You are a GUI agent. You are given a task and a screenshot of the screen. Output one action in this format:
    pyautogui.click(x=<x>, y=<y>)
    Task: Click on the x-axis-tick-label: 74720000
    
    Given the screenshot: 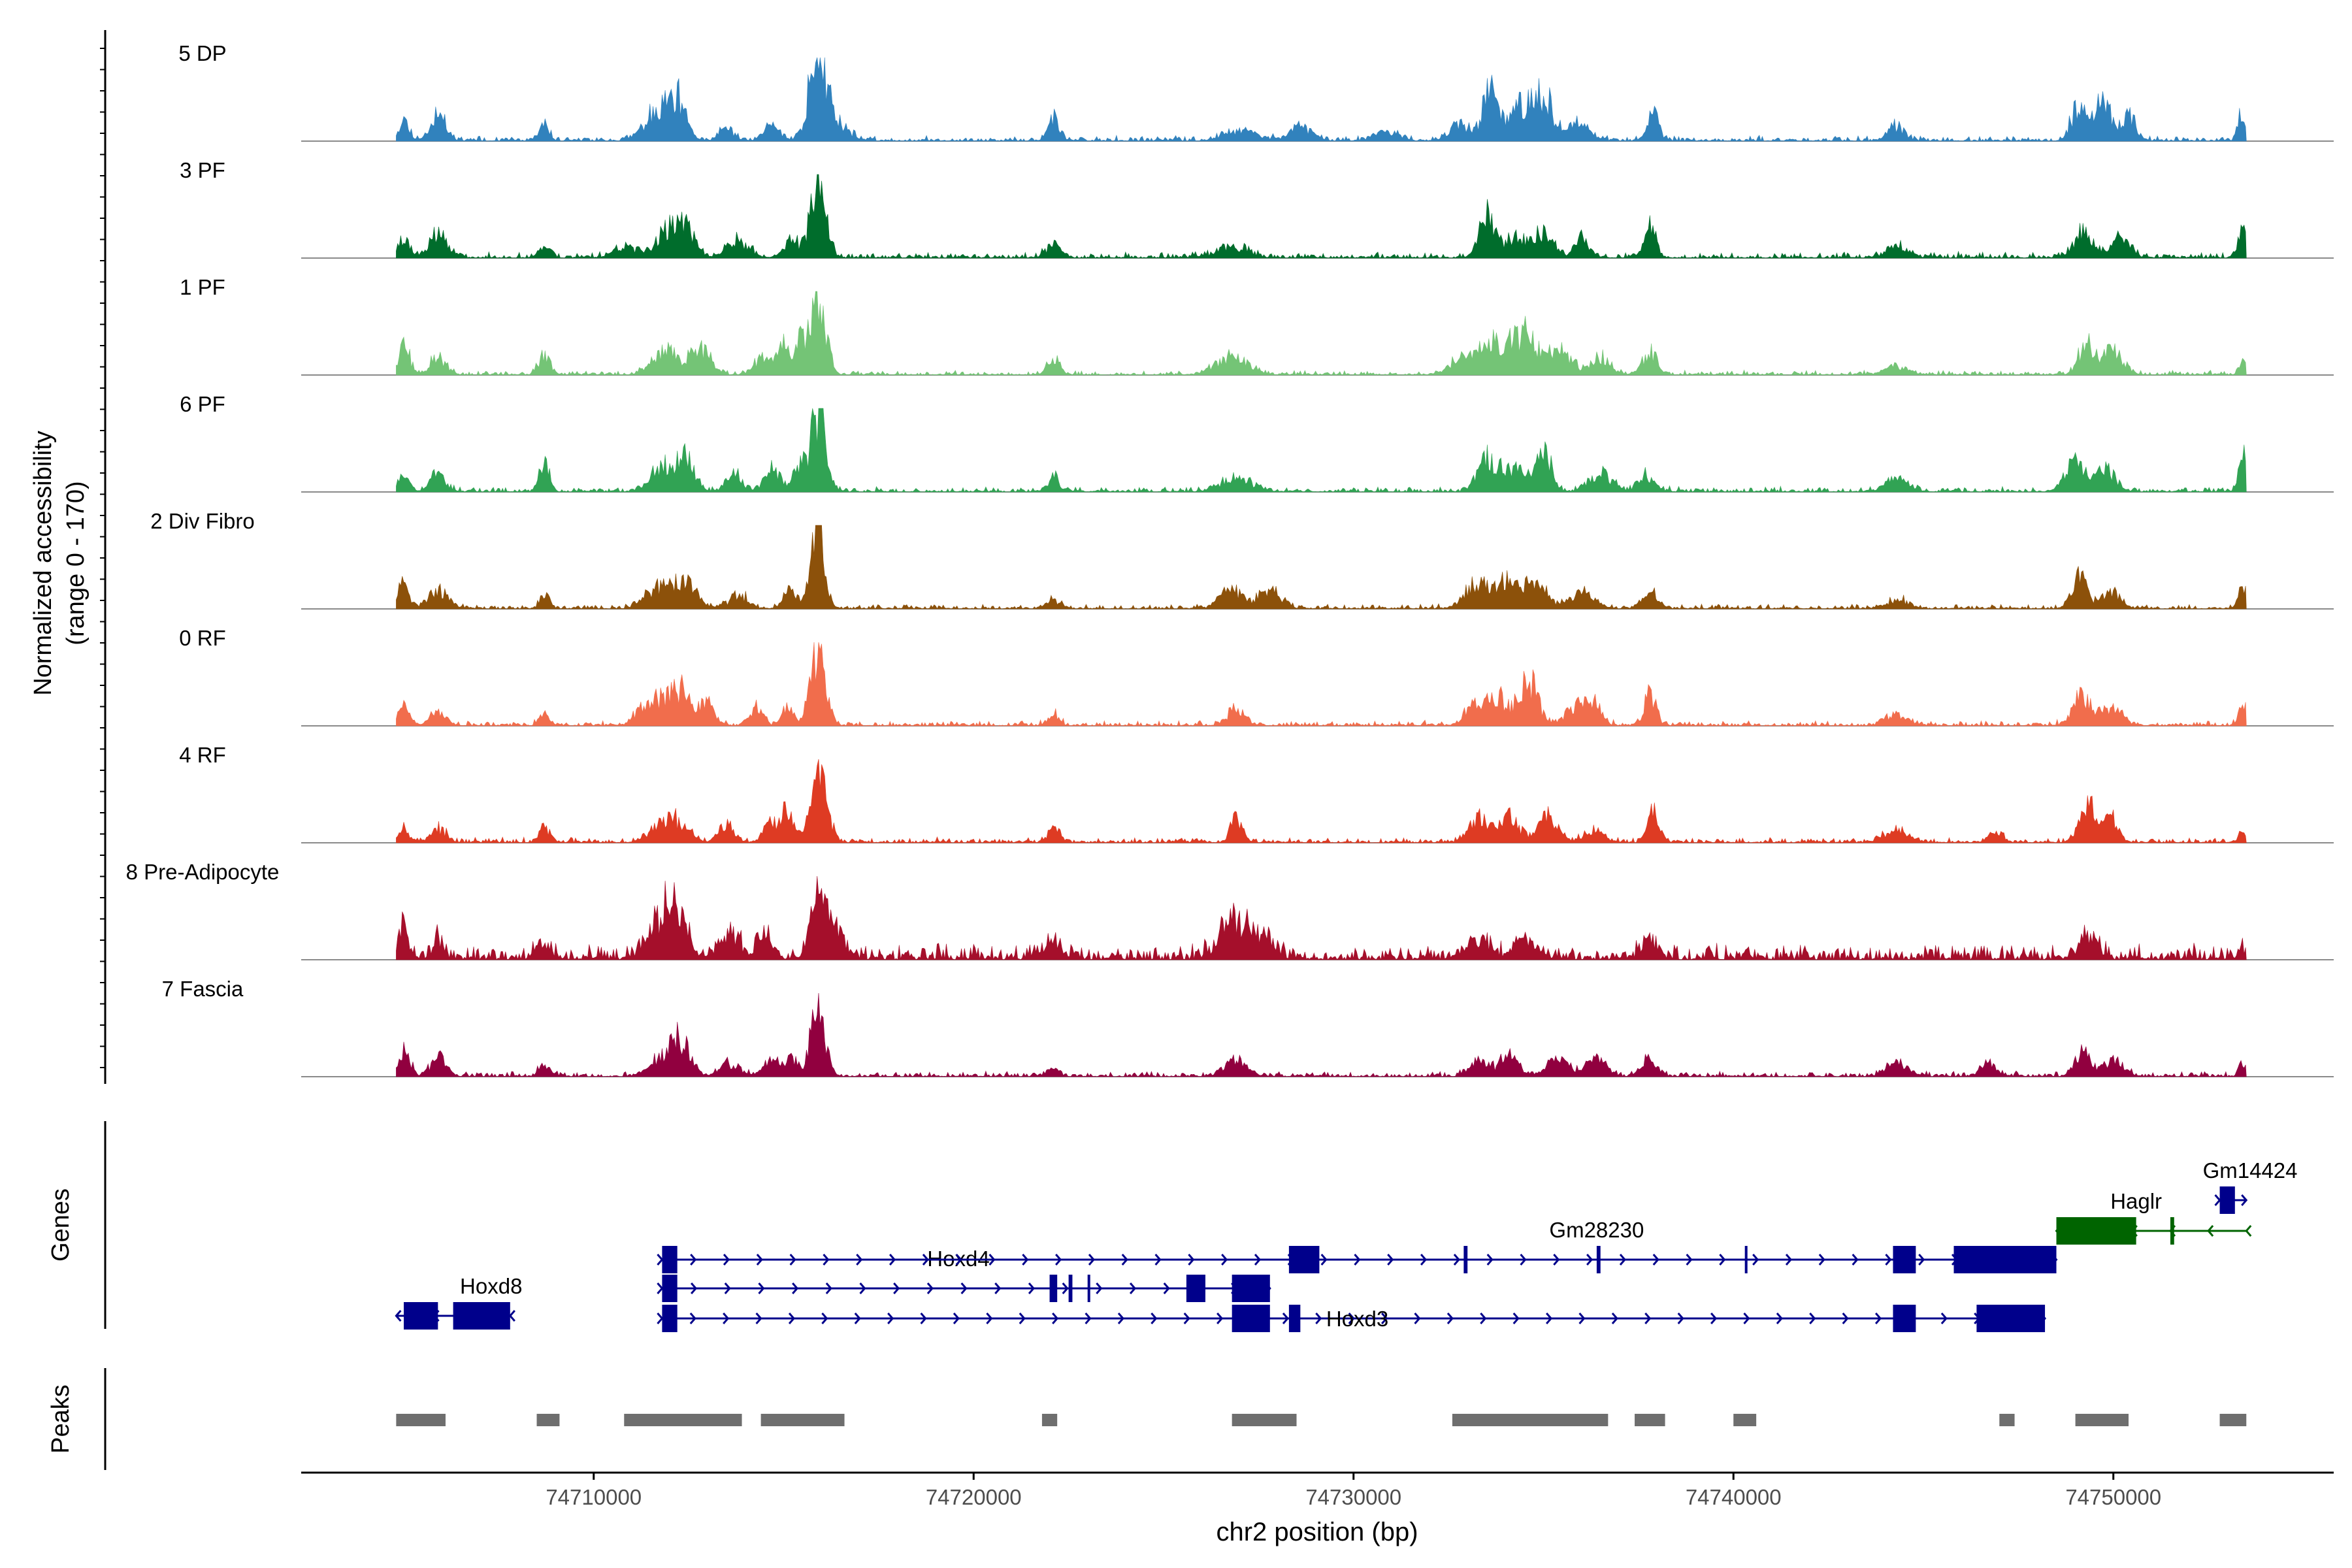 What is the action you would take?
    pyautogui.click(x=974, y=1497)
    